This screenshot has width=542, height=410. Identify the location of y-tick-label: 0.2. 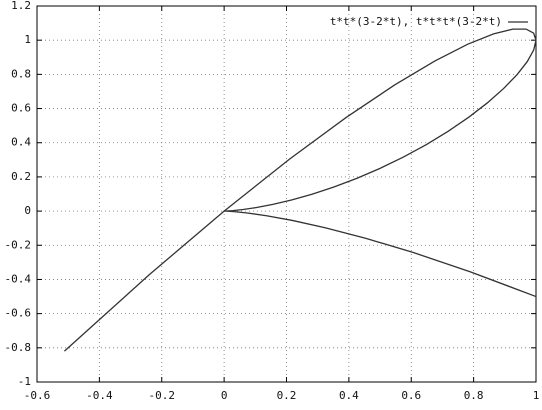
(21, 176).